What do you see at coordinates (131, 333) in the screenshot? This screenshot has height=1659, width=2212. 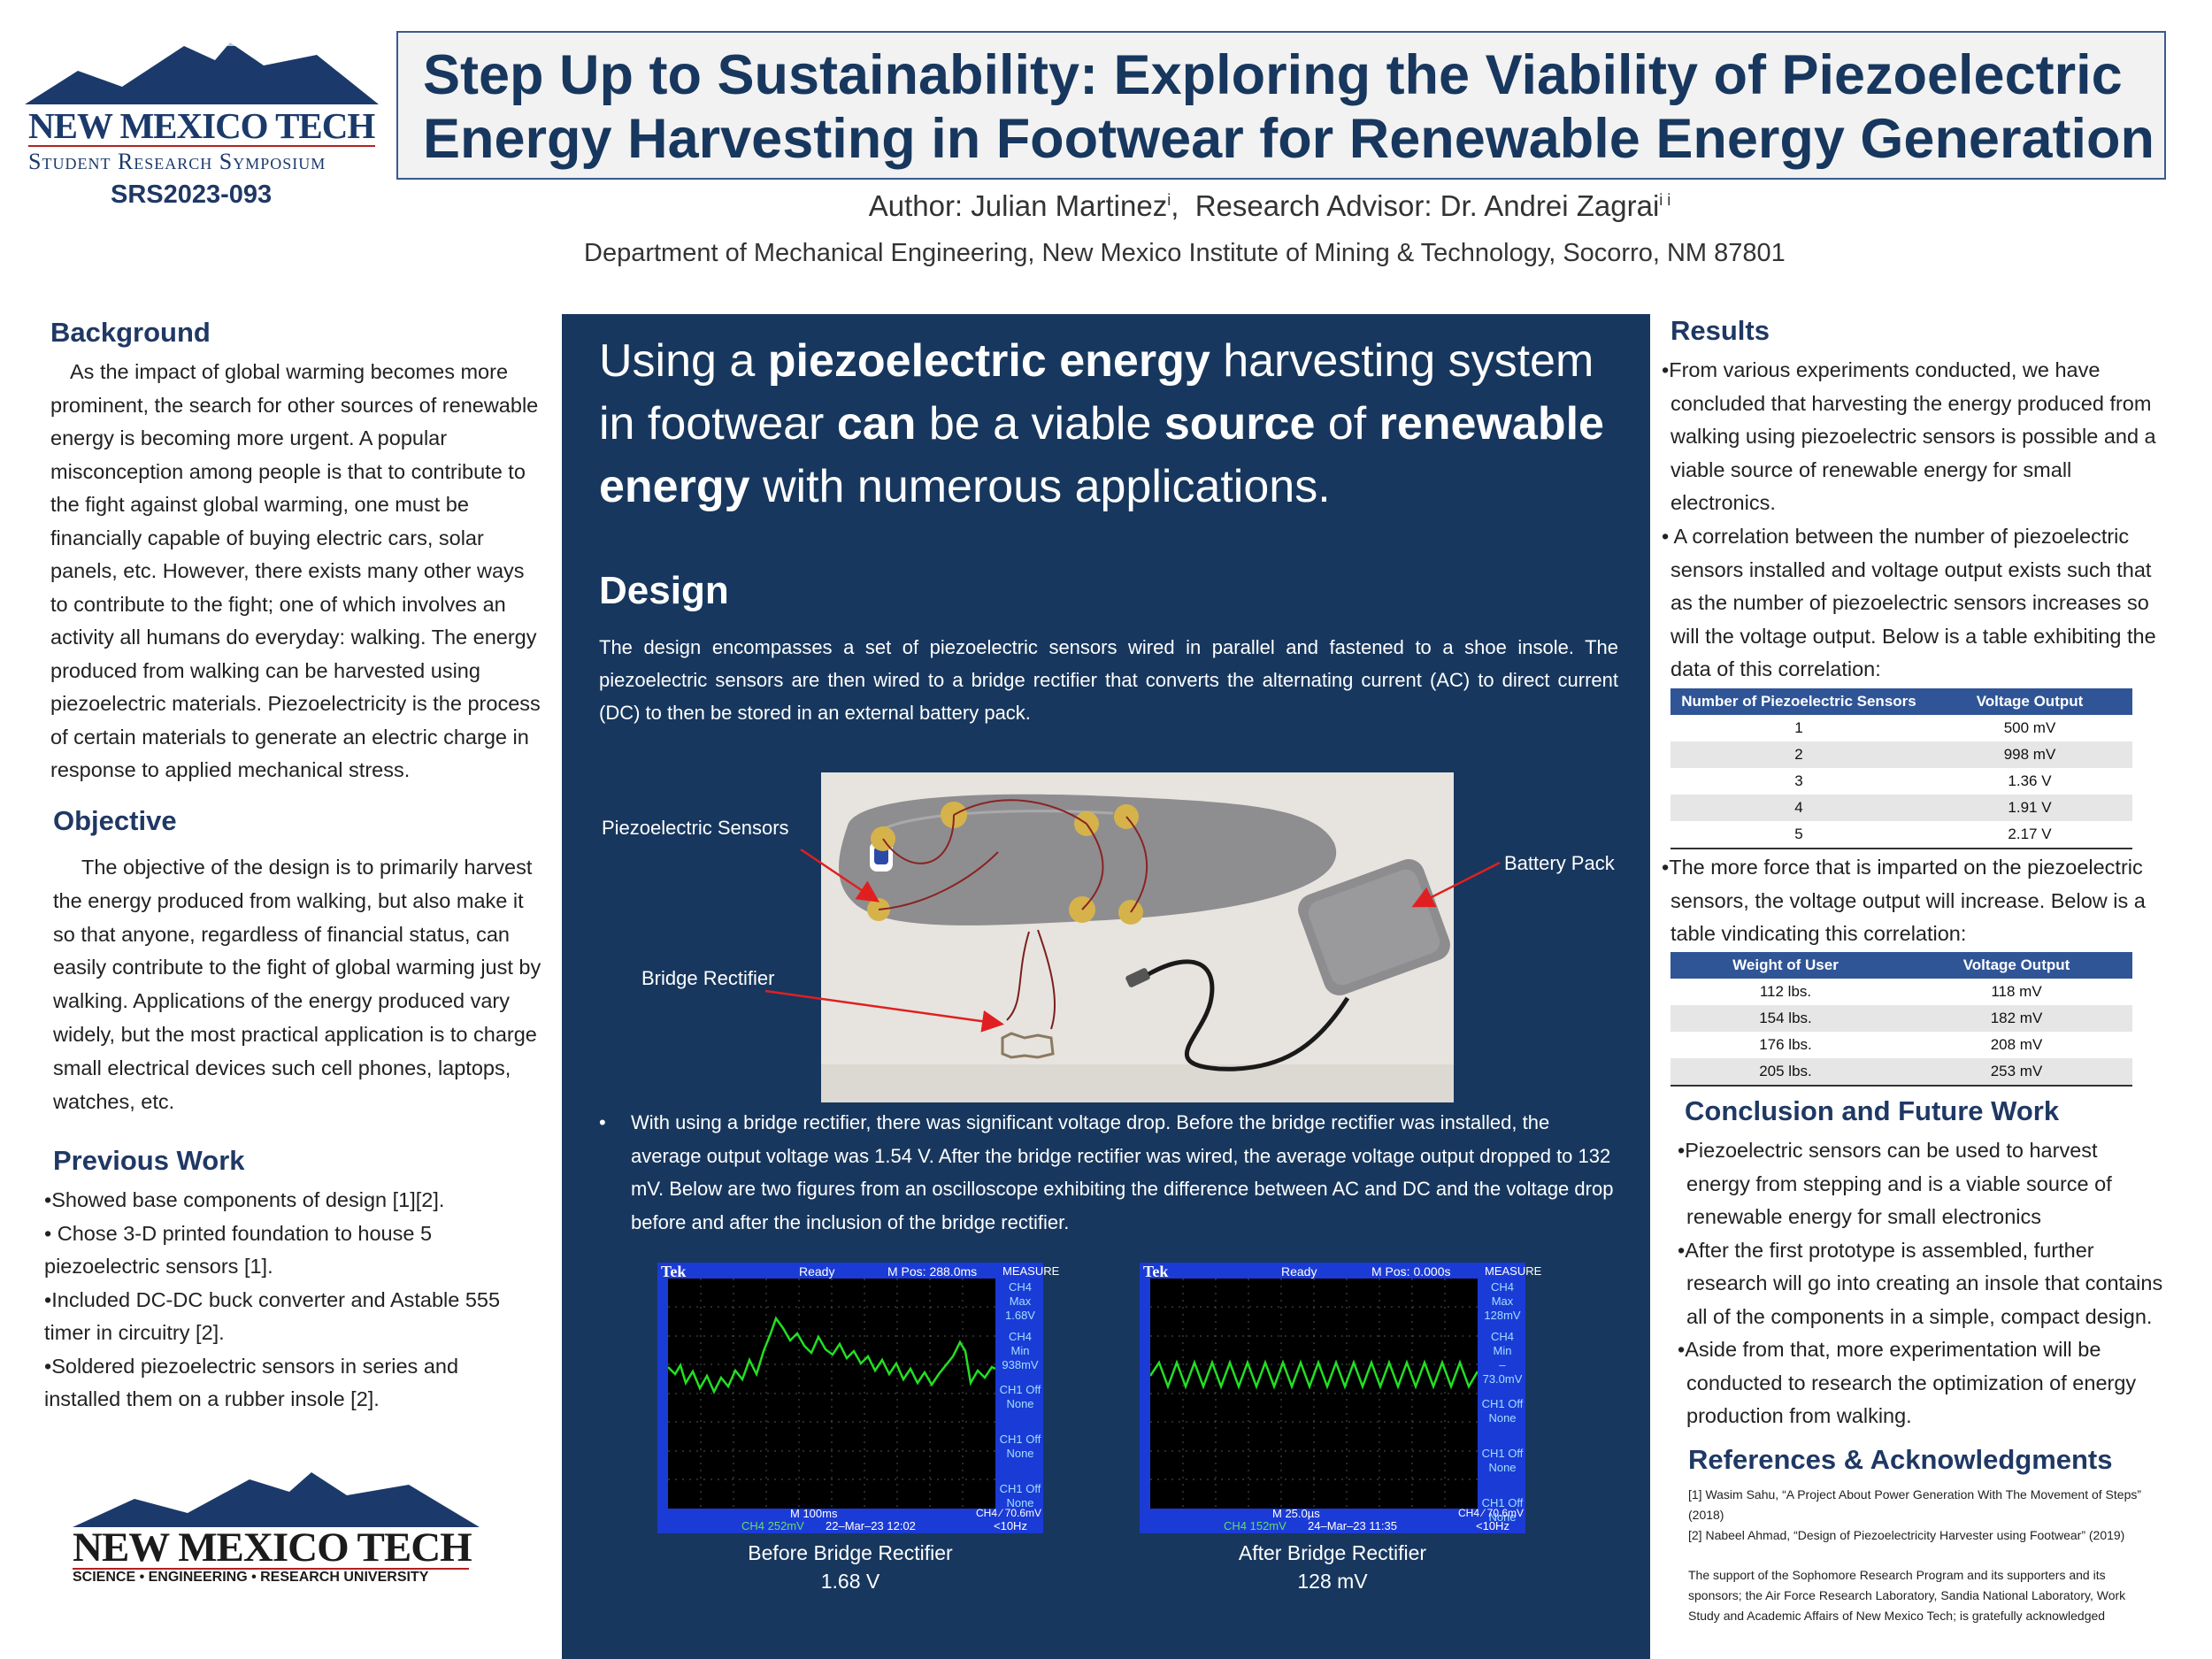 I see `background-heading: Background` at bounding box center [131, 333].